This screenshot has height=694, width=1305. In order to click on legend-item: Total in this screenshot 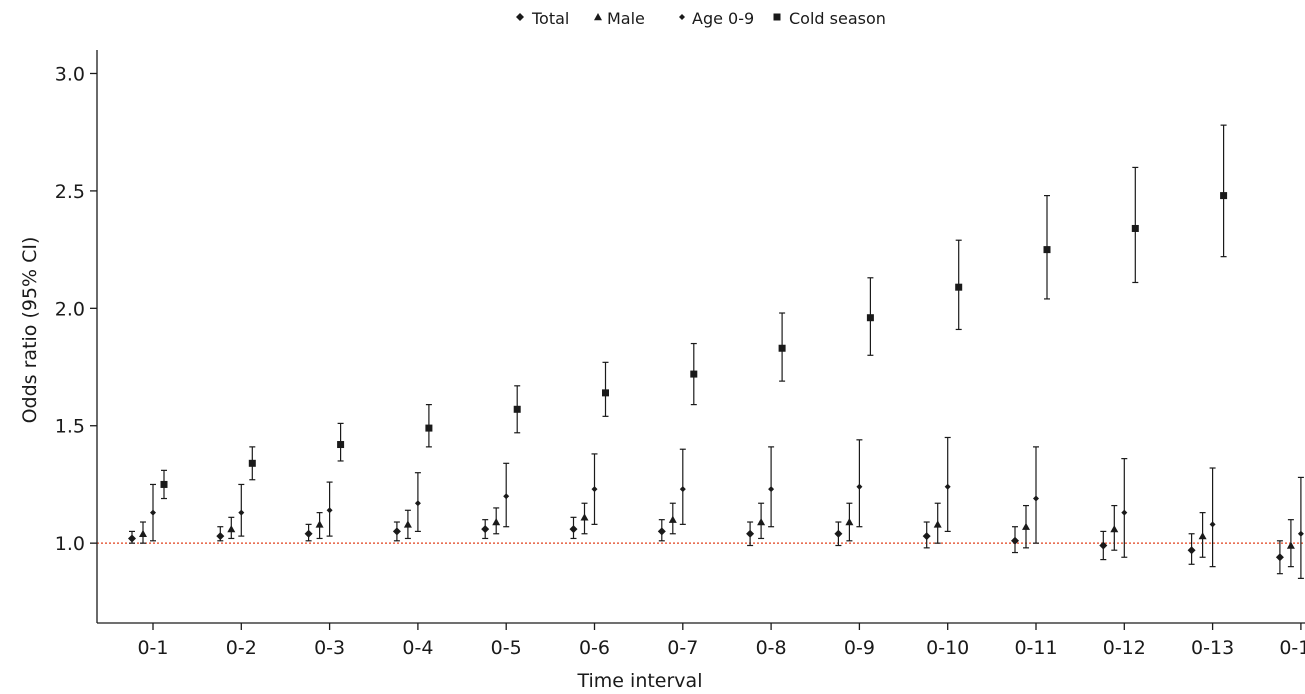, I will do `click(542, 18)`.